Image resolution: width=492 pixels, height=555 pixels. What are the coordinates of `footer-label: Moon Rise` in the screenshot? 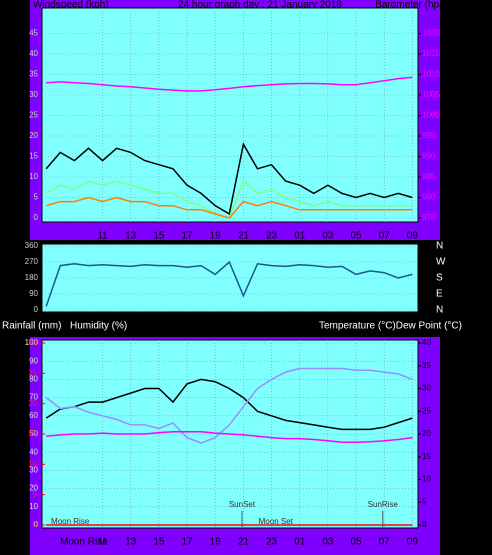 It's located at (84, 542).